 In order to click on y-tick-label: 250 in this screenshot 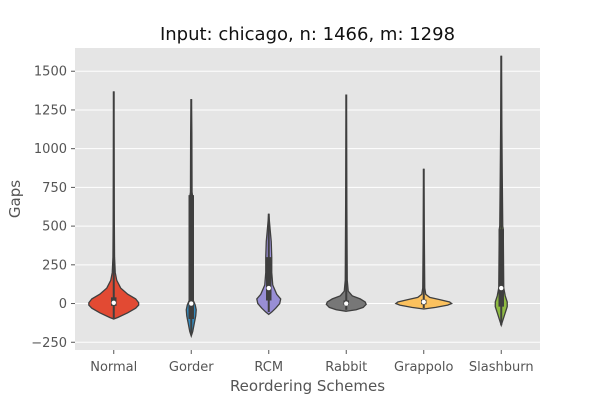, I will do `click(54, 265)`.